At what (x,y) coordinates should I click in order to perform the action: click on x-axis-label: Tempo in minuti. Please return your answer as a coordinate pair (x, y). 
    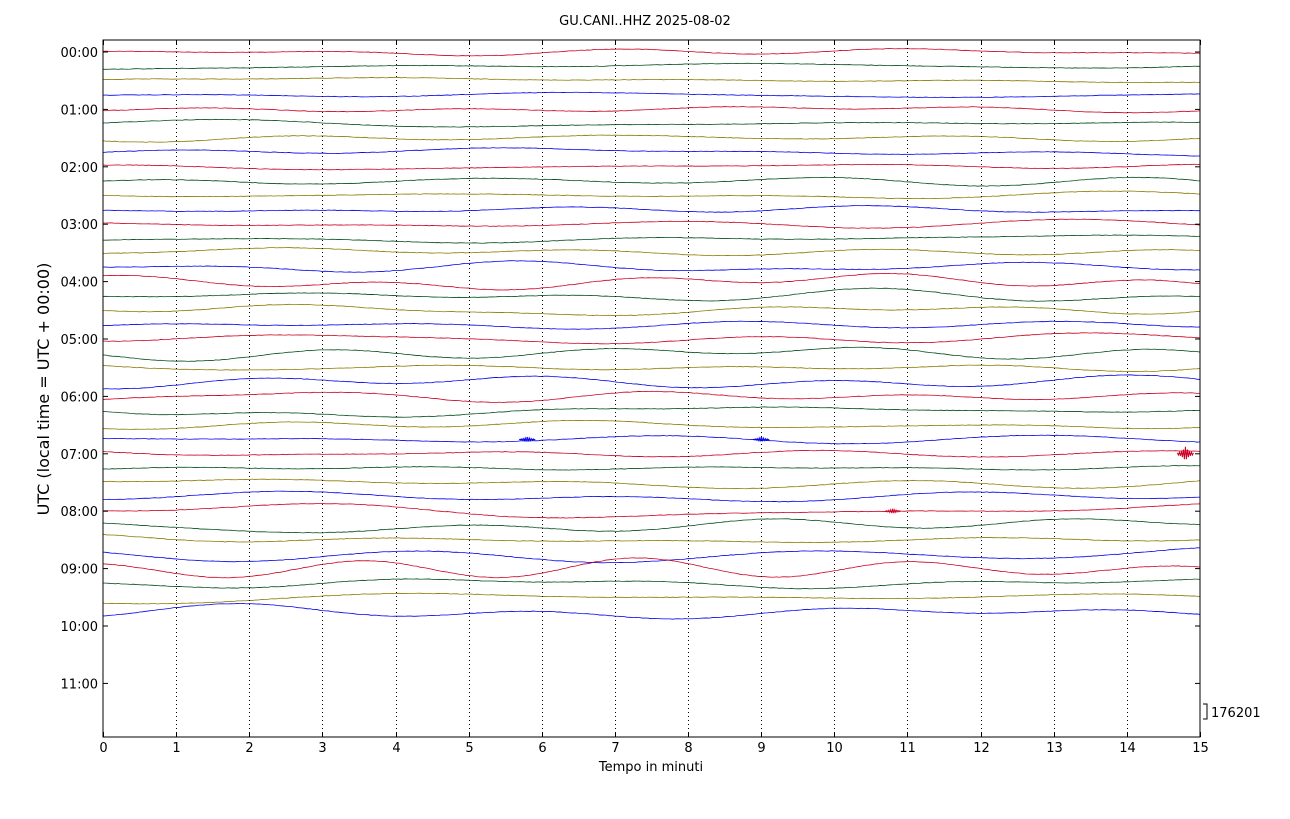
    Looking at the image, I should click on (650, 767).